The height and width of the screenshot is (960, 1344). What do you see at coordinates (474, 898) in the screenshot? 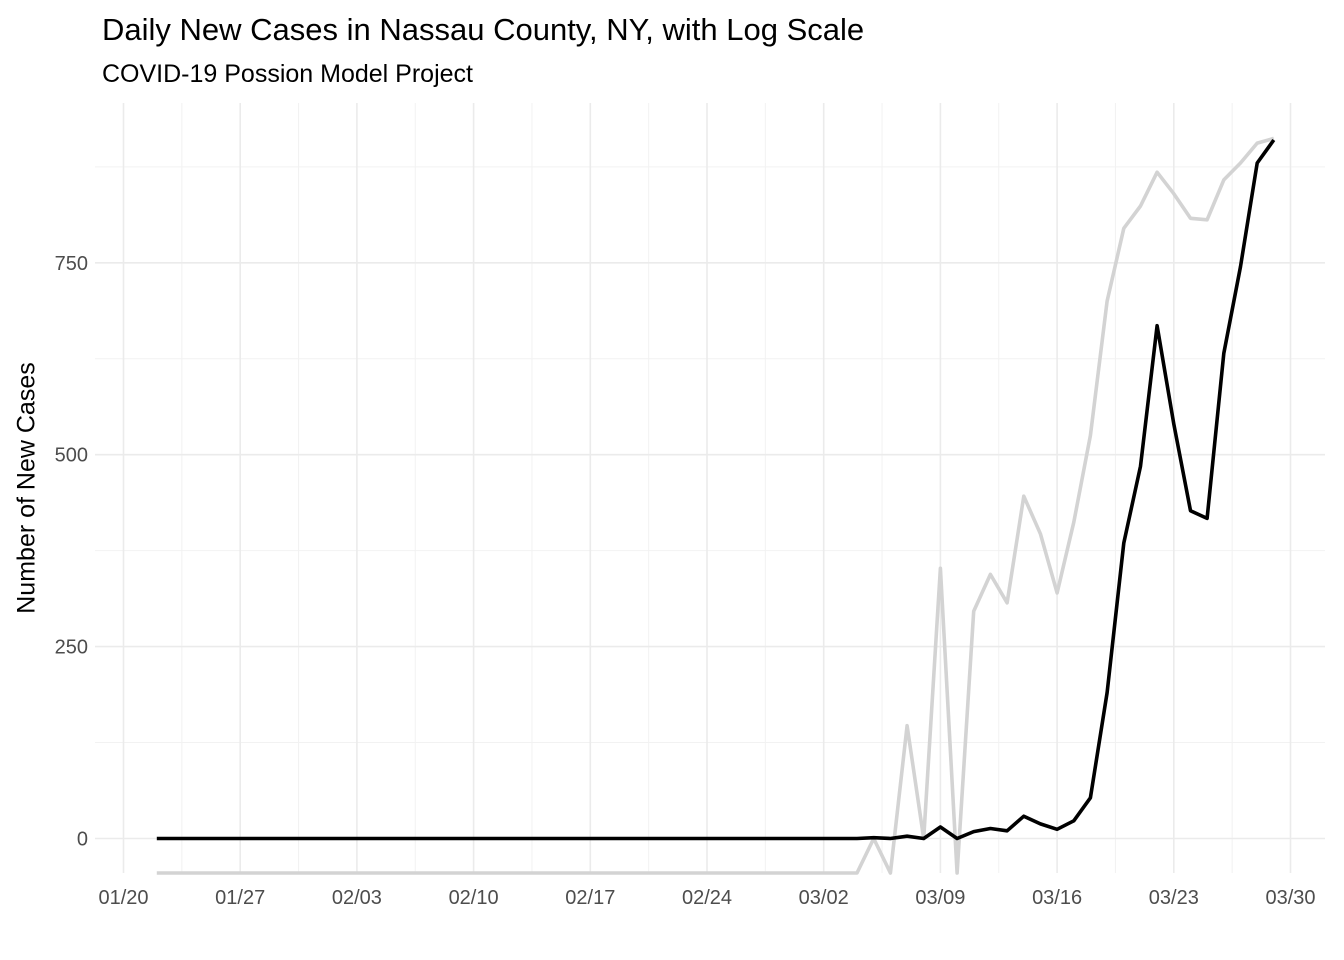
I see `x-tick-label: 02/10` at bounding box center [474, 898].